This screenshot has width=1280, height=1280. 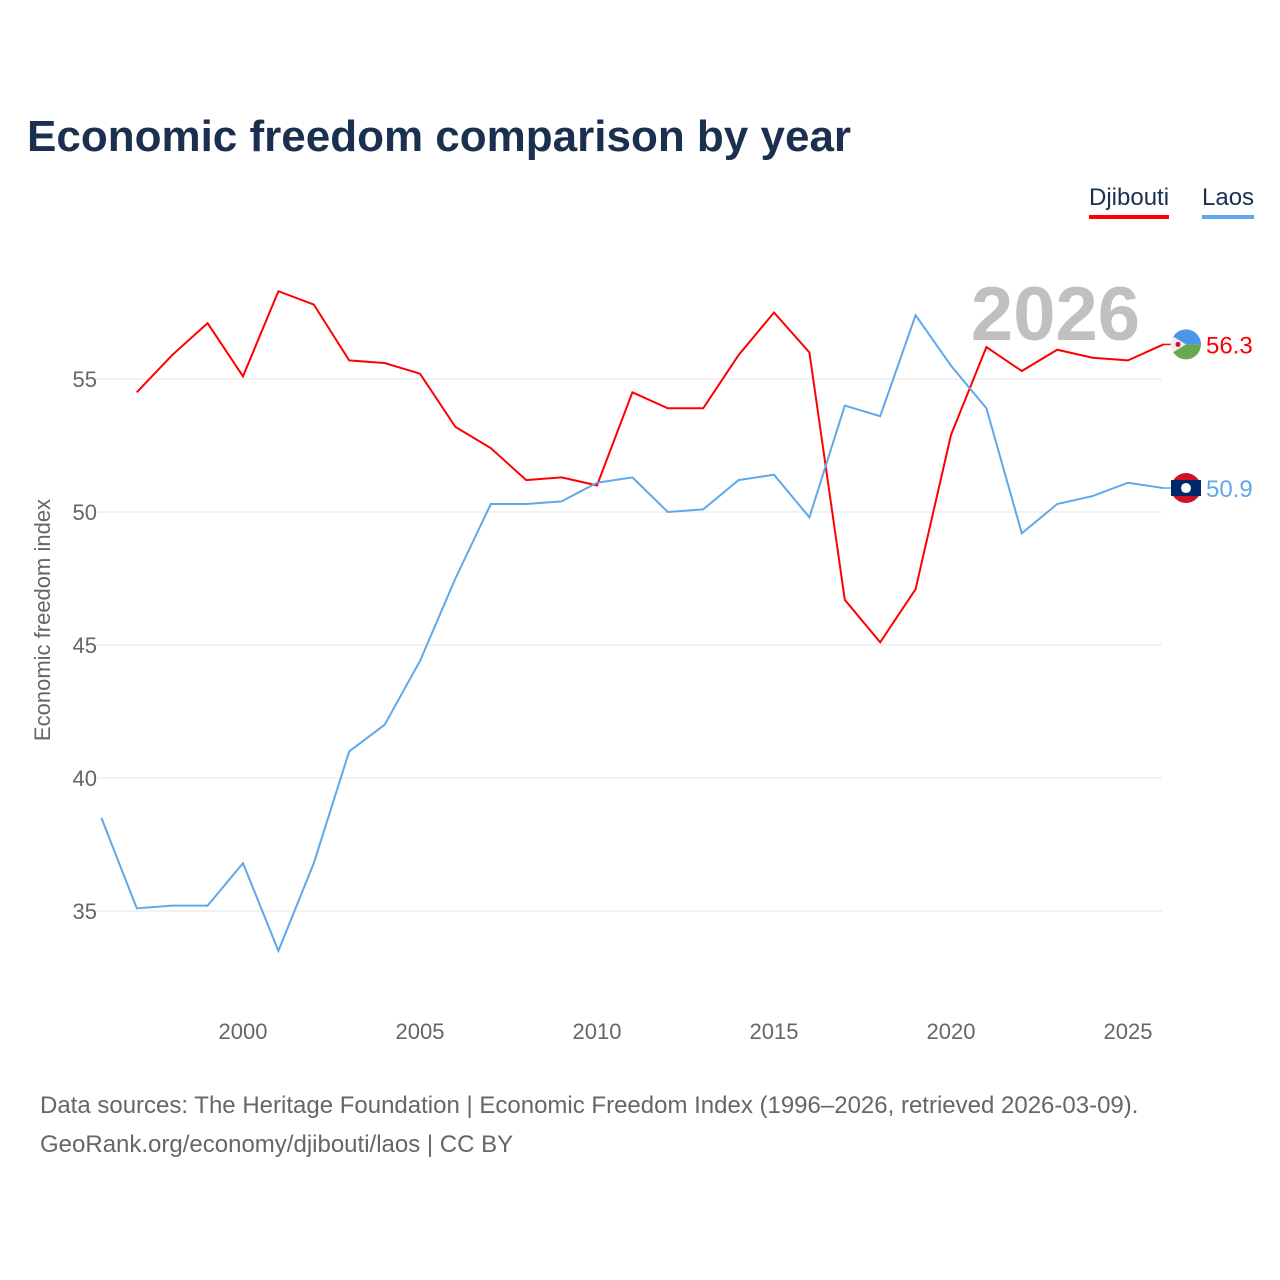 I want to click on flag-laos-icon, so click(x=1186, y=488).